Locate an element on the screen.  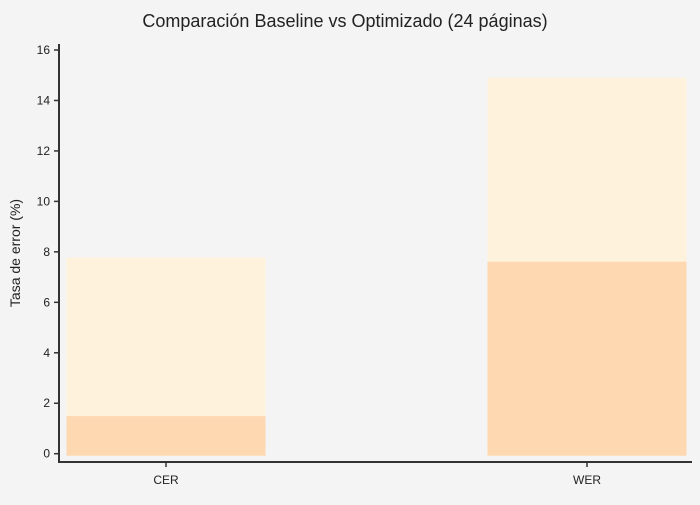
y-axis: 0 2 4 6 8 10 12 14 16 is located at coordinates (48, 252).